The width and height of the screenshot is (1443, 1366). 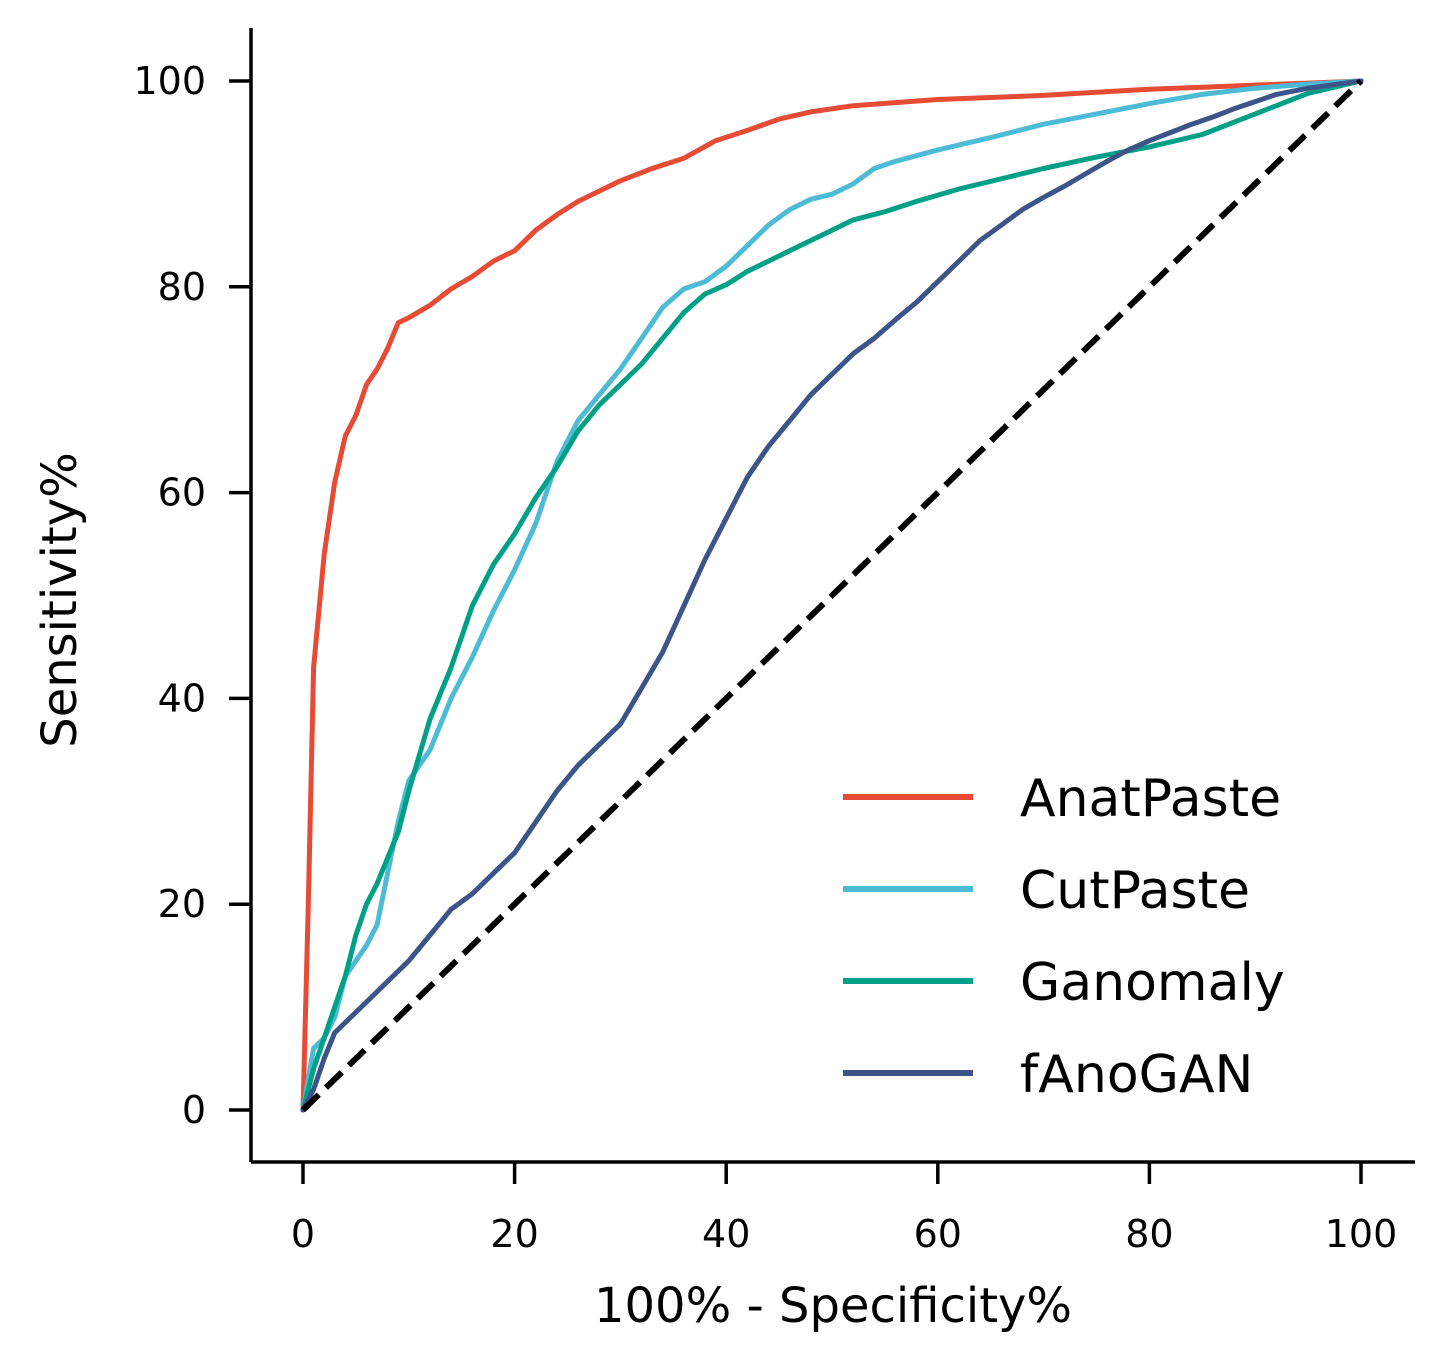 What do you see at coordinates (182, 287) in the screenshot?
I see `y-tick-label: 80` at bounding box center [182, 287].